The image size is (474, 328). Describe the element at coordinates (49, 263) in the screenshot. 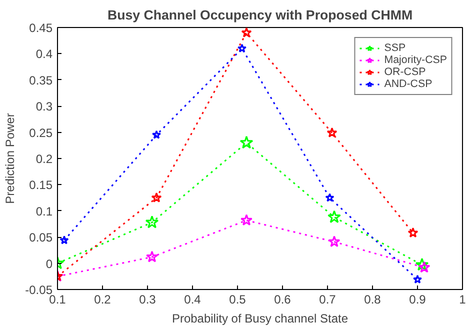

I see `y-tick-label: 0` at that location.